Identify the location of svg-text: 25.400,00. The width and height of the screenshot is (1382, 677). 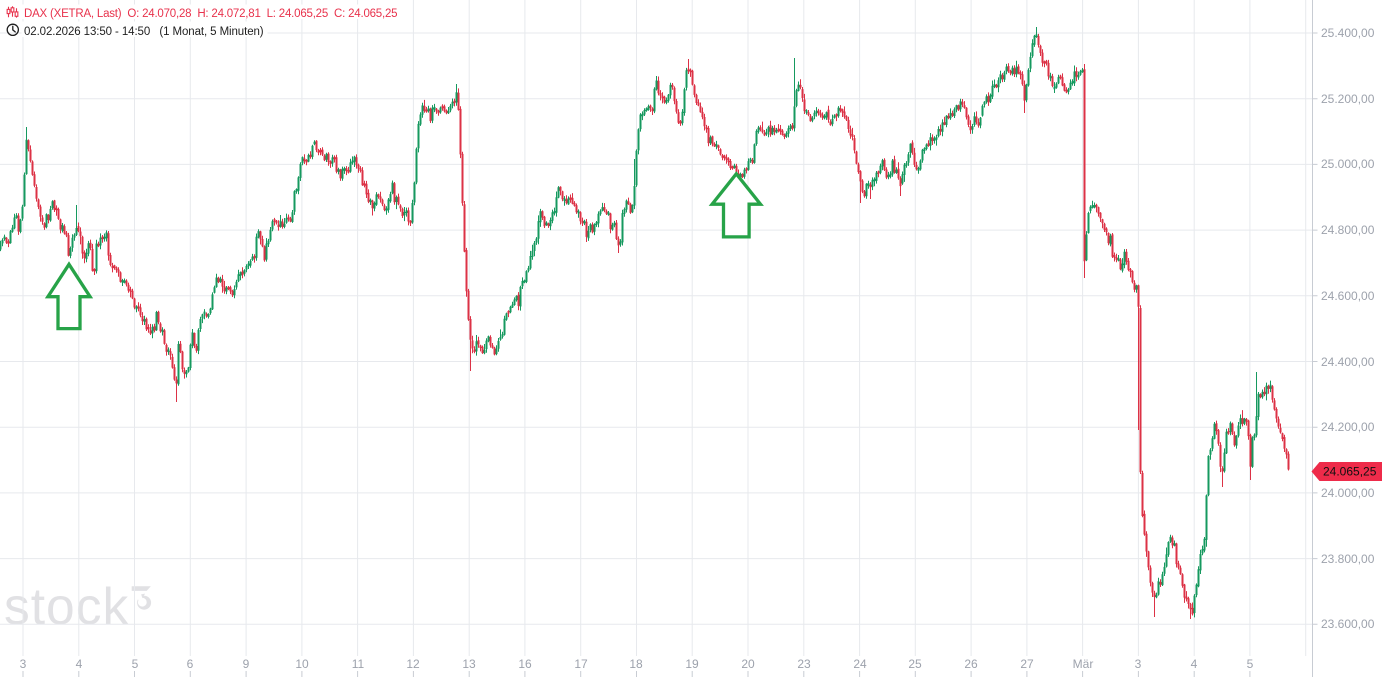
(1348, 33).